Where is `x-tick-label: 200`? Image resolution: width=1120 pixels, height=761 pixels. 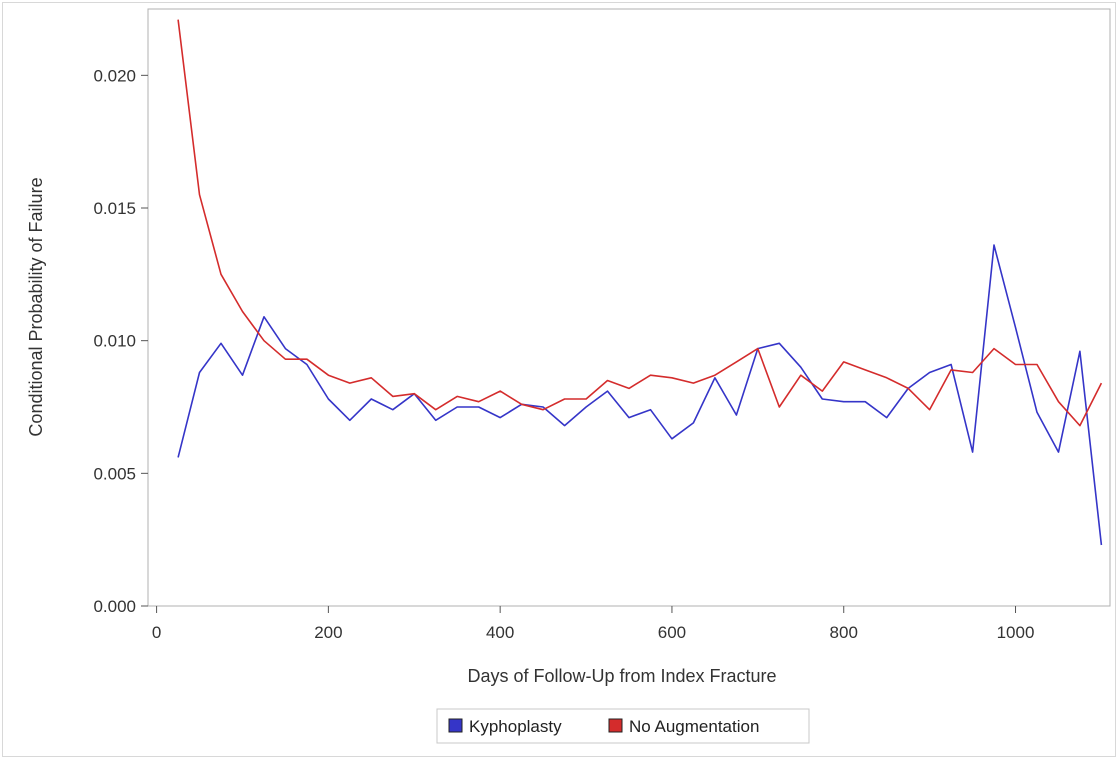 x-tick-label: 200 is located at coordinates (328, 632).